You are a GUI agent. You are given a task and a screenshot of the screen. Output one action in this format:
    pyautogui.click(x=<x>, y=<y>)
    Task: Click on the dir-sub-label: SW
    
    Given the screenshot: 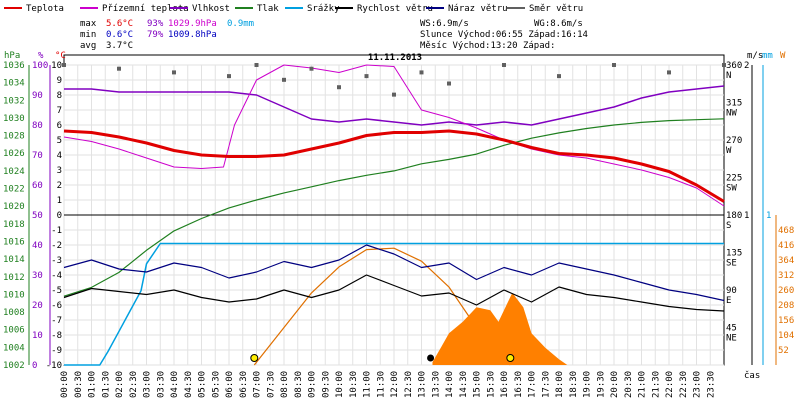 What is the action you would take?
    pyautogui.click(x=731, y=189)
    